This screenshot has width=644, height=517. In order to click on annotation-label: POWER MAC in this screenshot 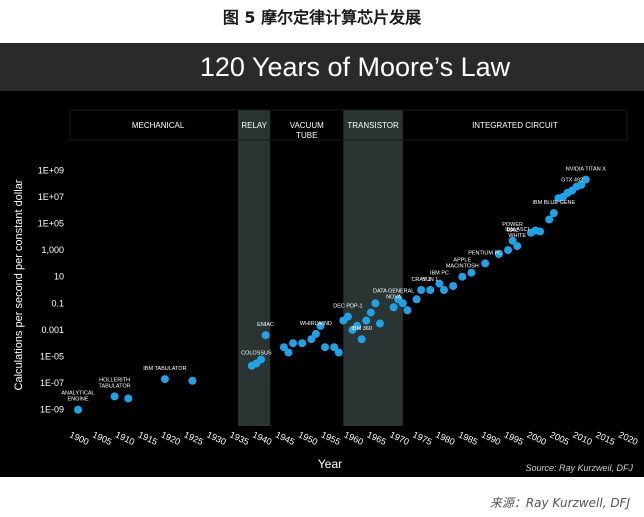, I will do `click(512, 228)`.